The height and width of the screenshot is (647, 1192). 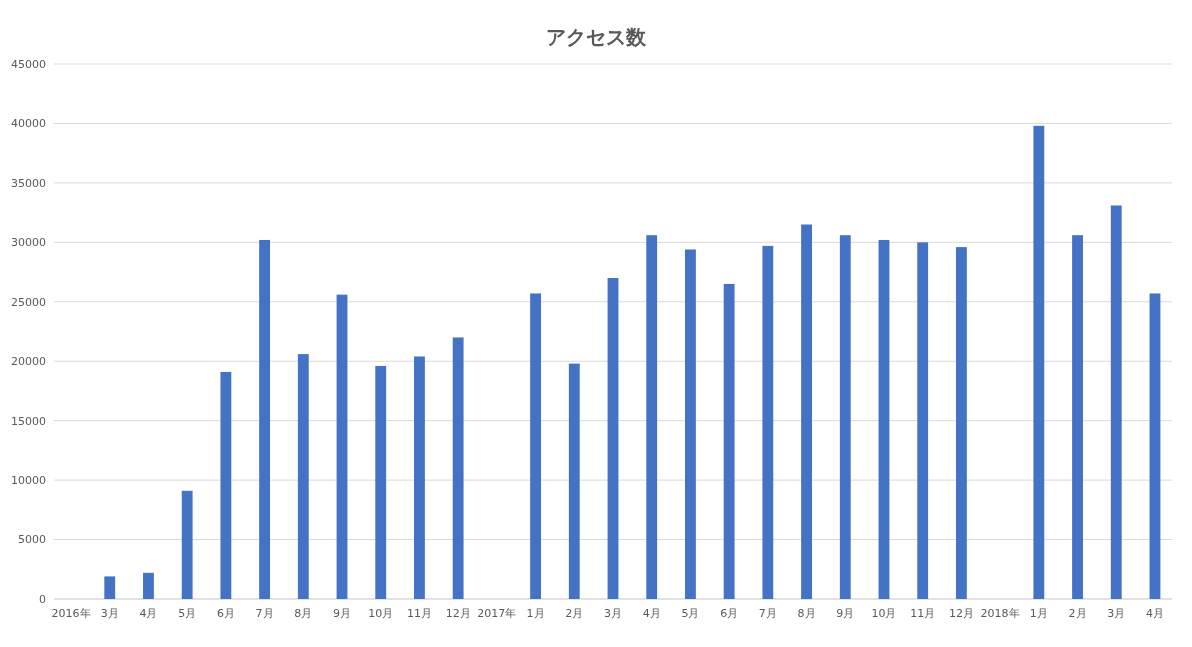 I want to click on y-tick-label: 20000, so click(x=28, y=362).